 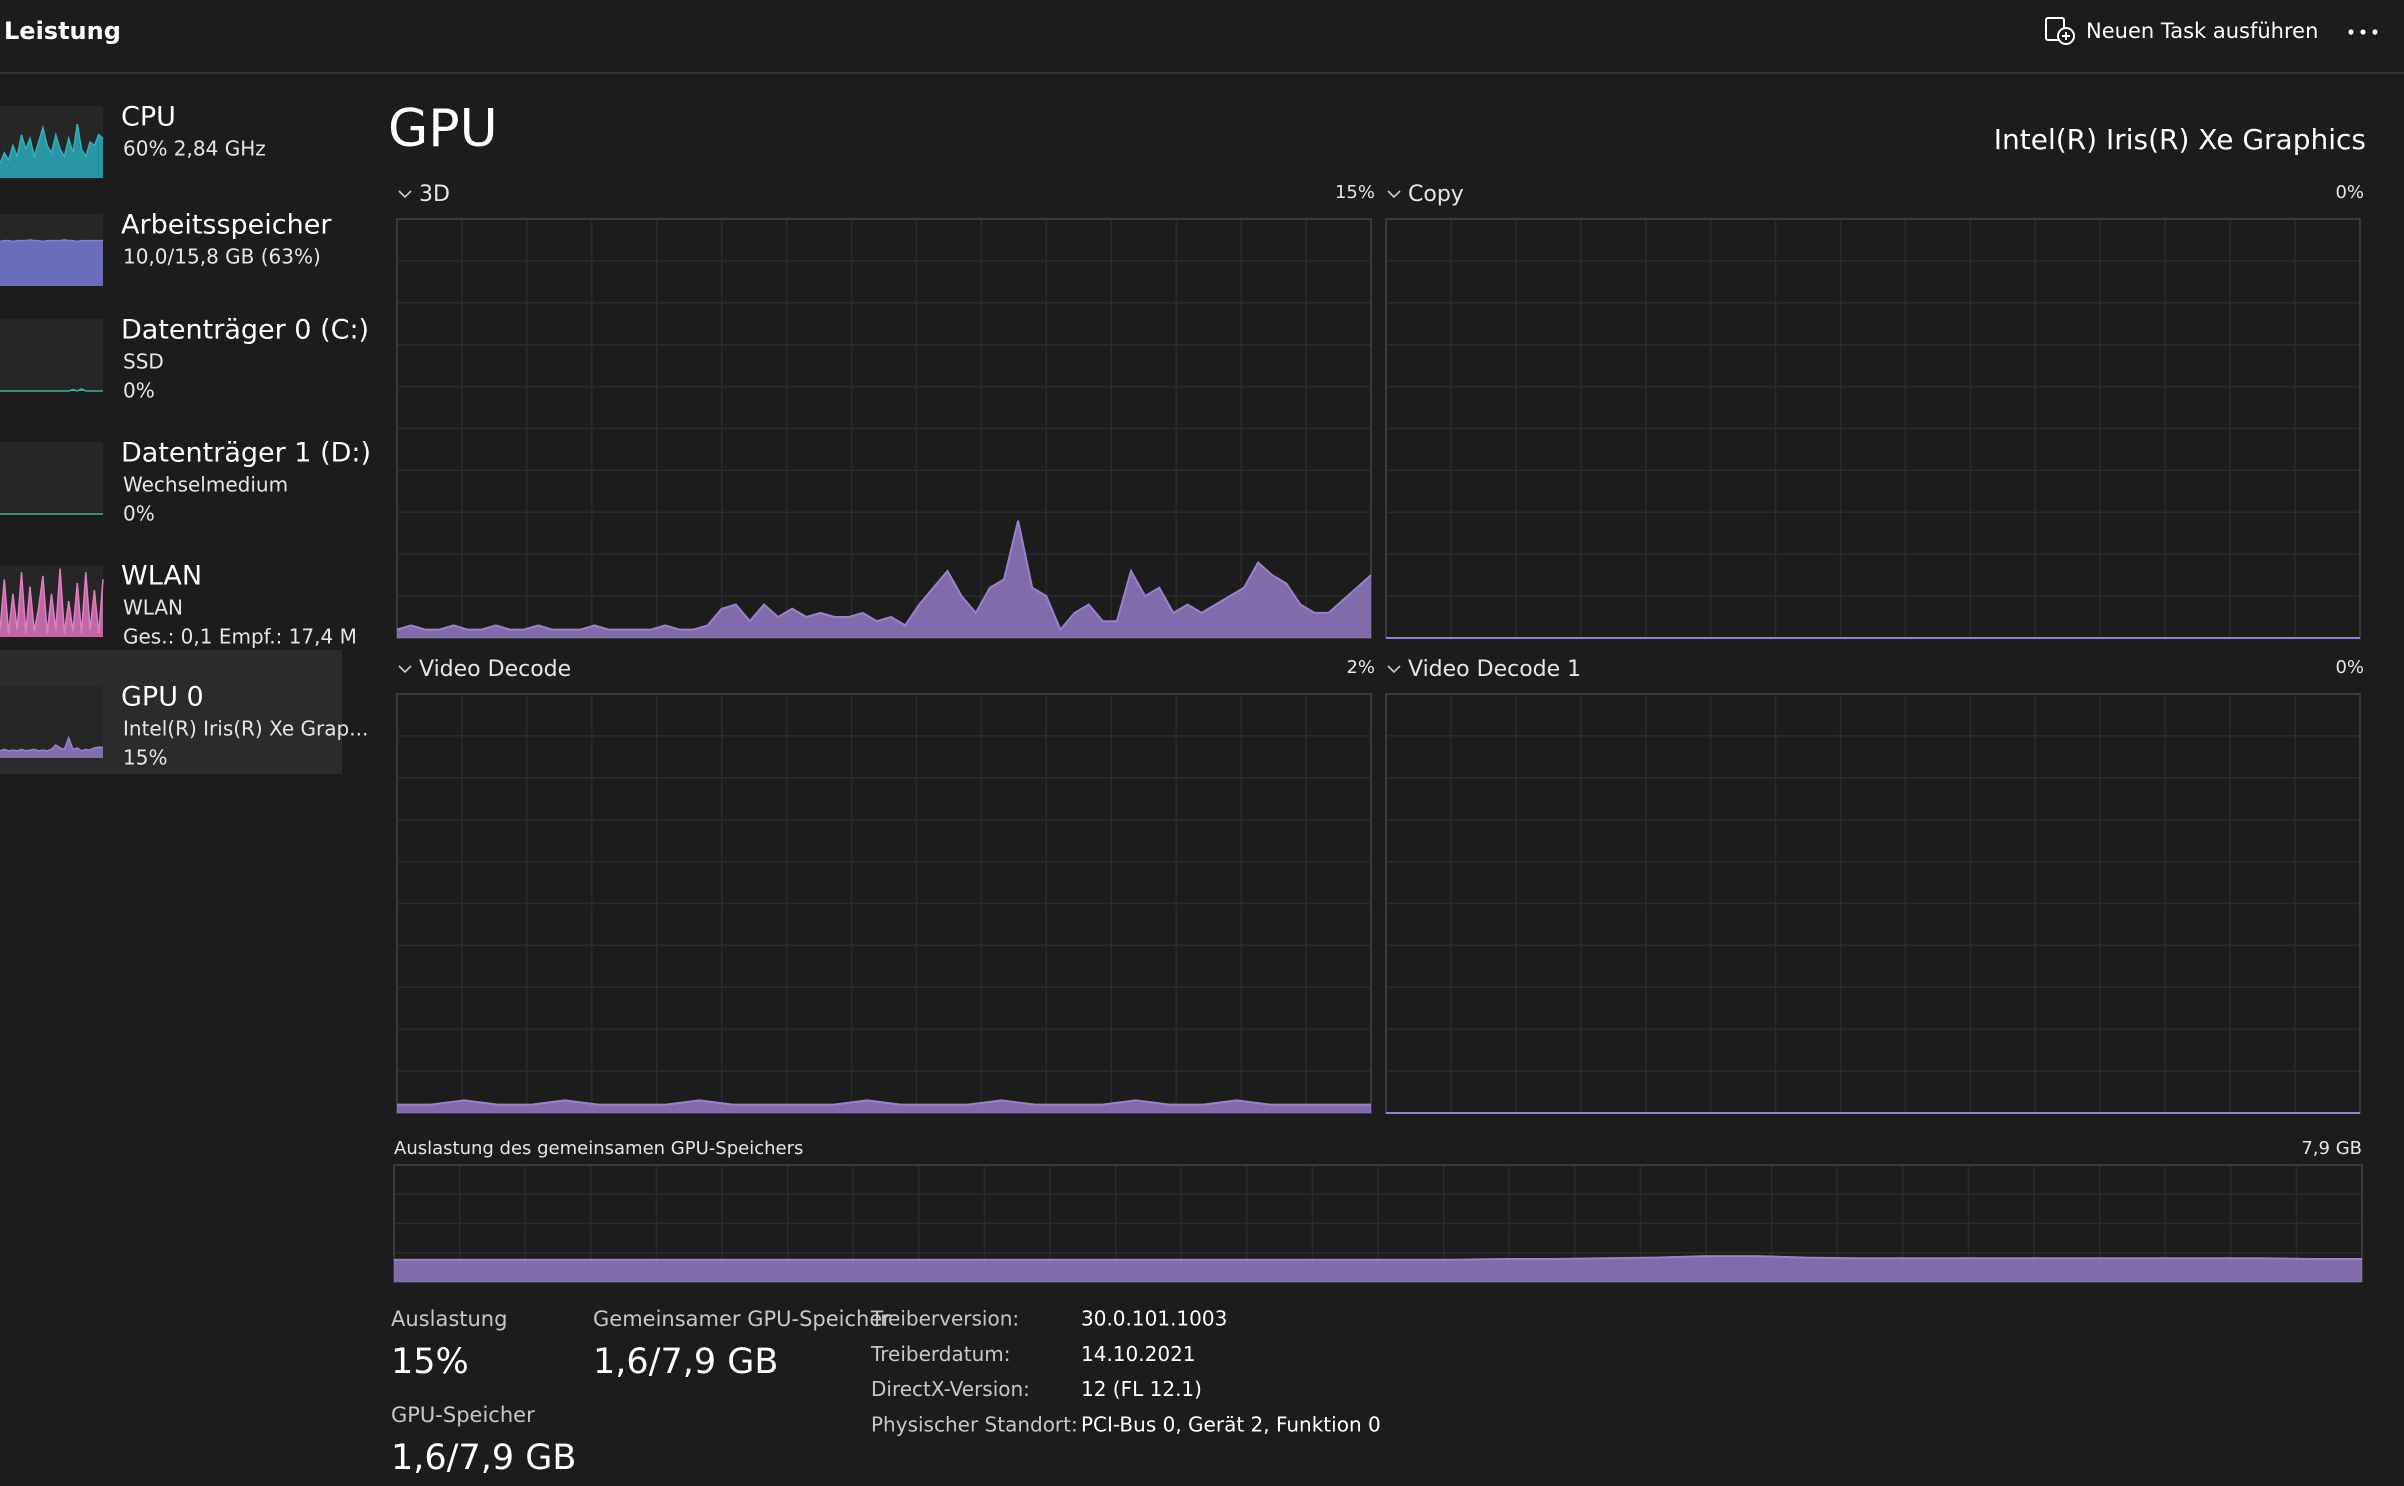 What do you see at coordinates (443, 129) in the screenshot?
I see `gpu-title: GPU` at bounding box center [443, 129].